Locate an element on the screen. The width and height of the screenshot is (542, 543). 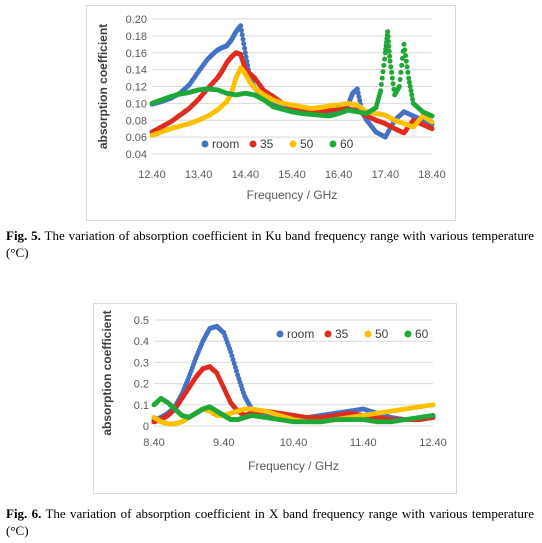
x-tick-label: 17.40 is located at coordinates (386, 175).